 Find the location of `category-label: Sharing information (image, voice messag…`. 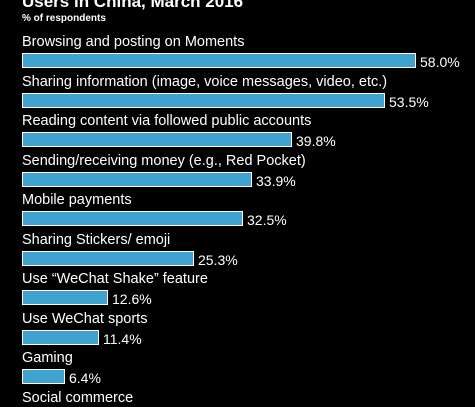

category-label: Sharing information (image, voice messag… is located at coordinates (205, 81).